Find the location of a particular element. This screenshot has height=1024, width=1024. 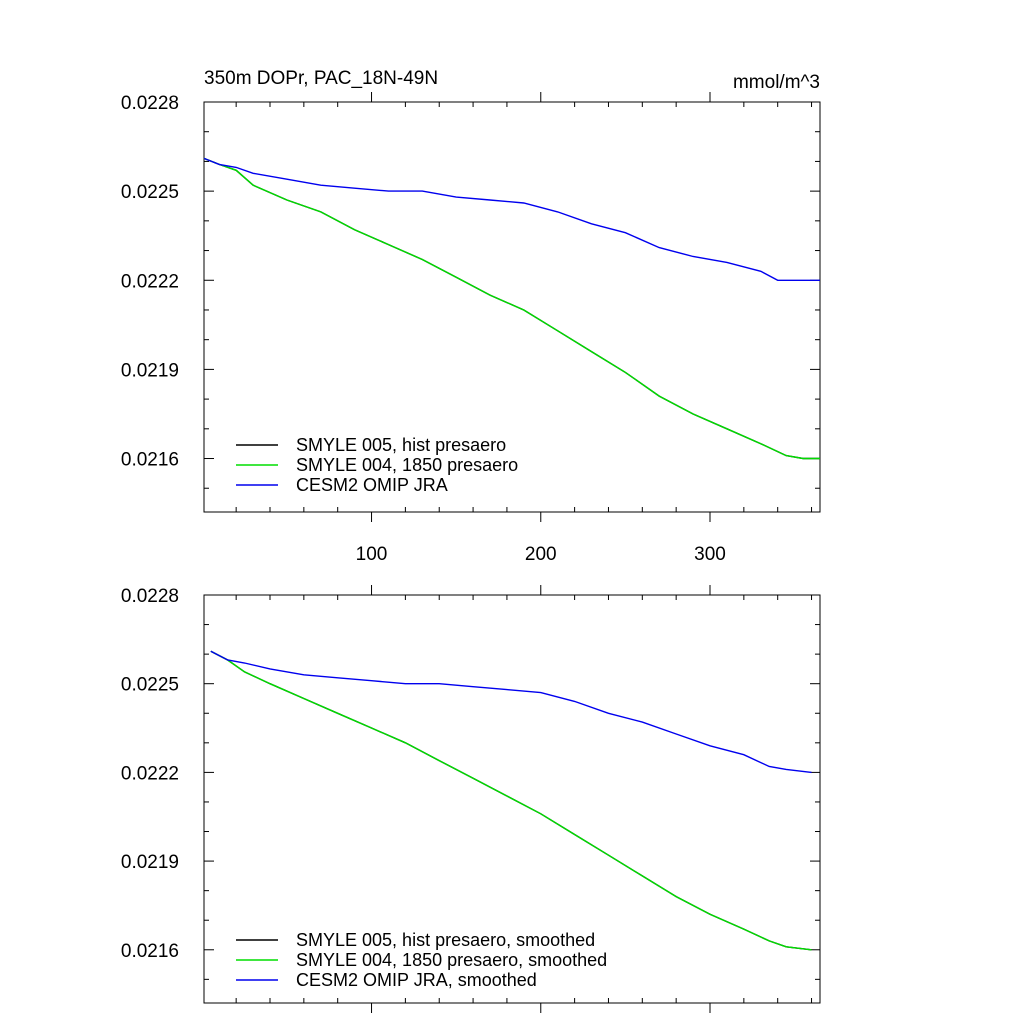

units-label: mmol/m^3 is located at coordinates (776, 82).